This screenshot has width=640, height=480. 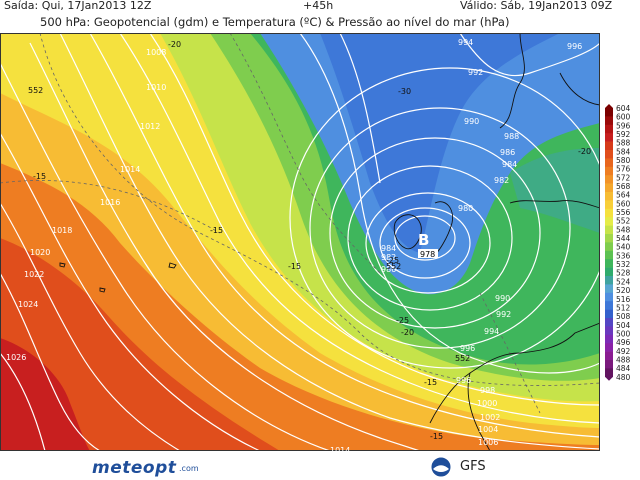 I want to click on legend-value: 552, so click(x=623, y=221).